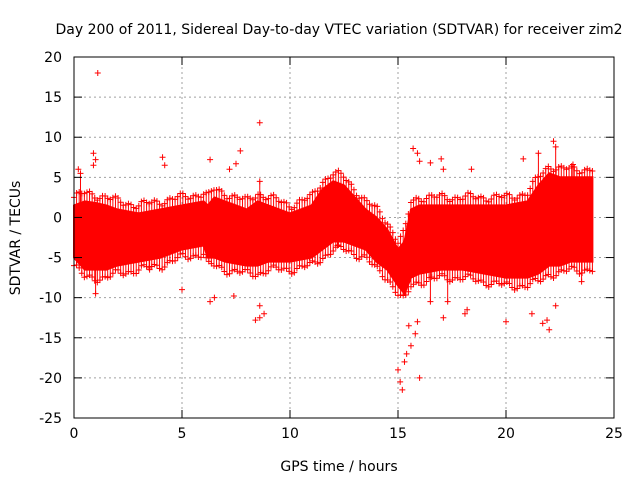  I want to click on y-tick-label: -15, so click(50, 339).